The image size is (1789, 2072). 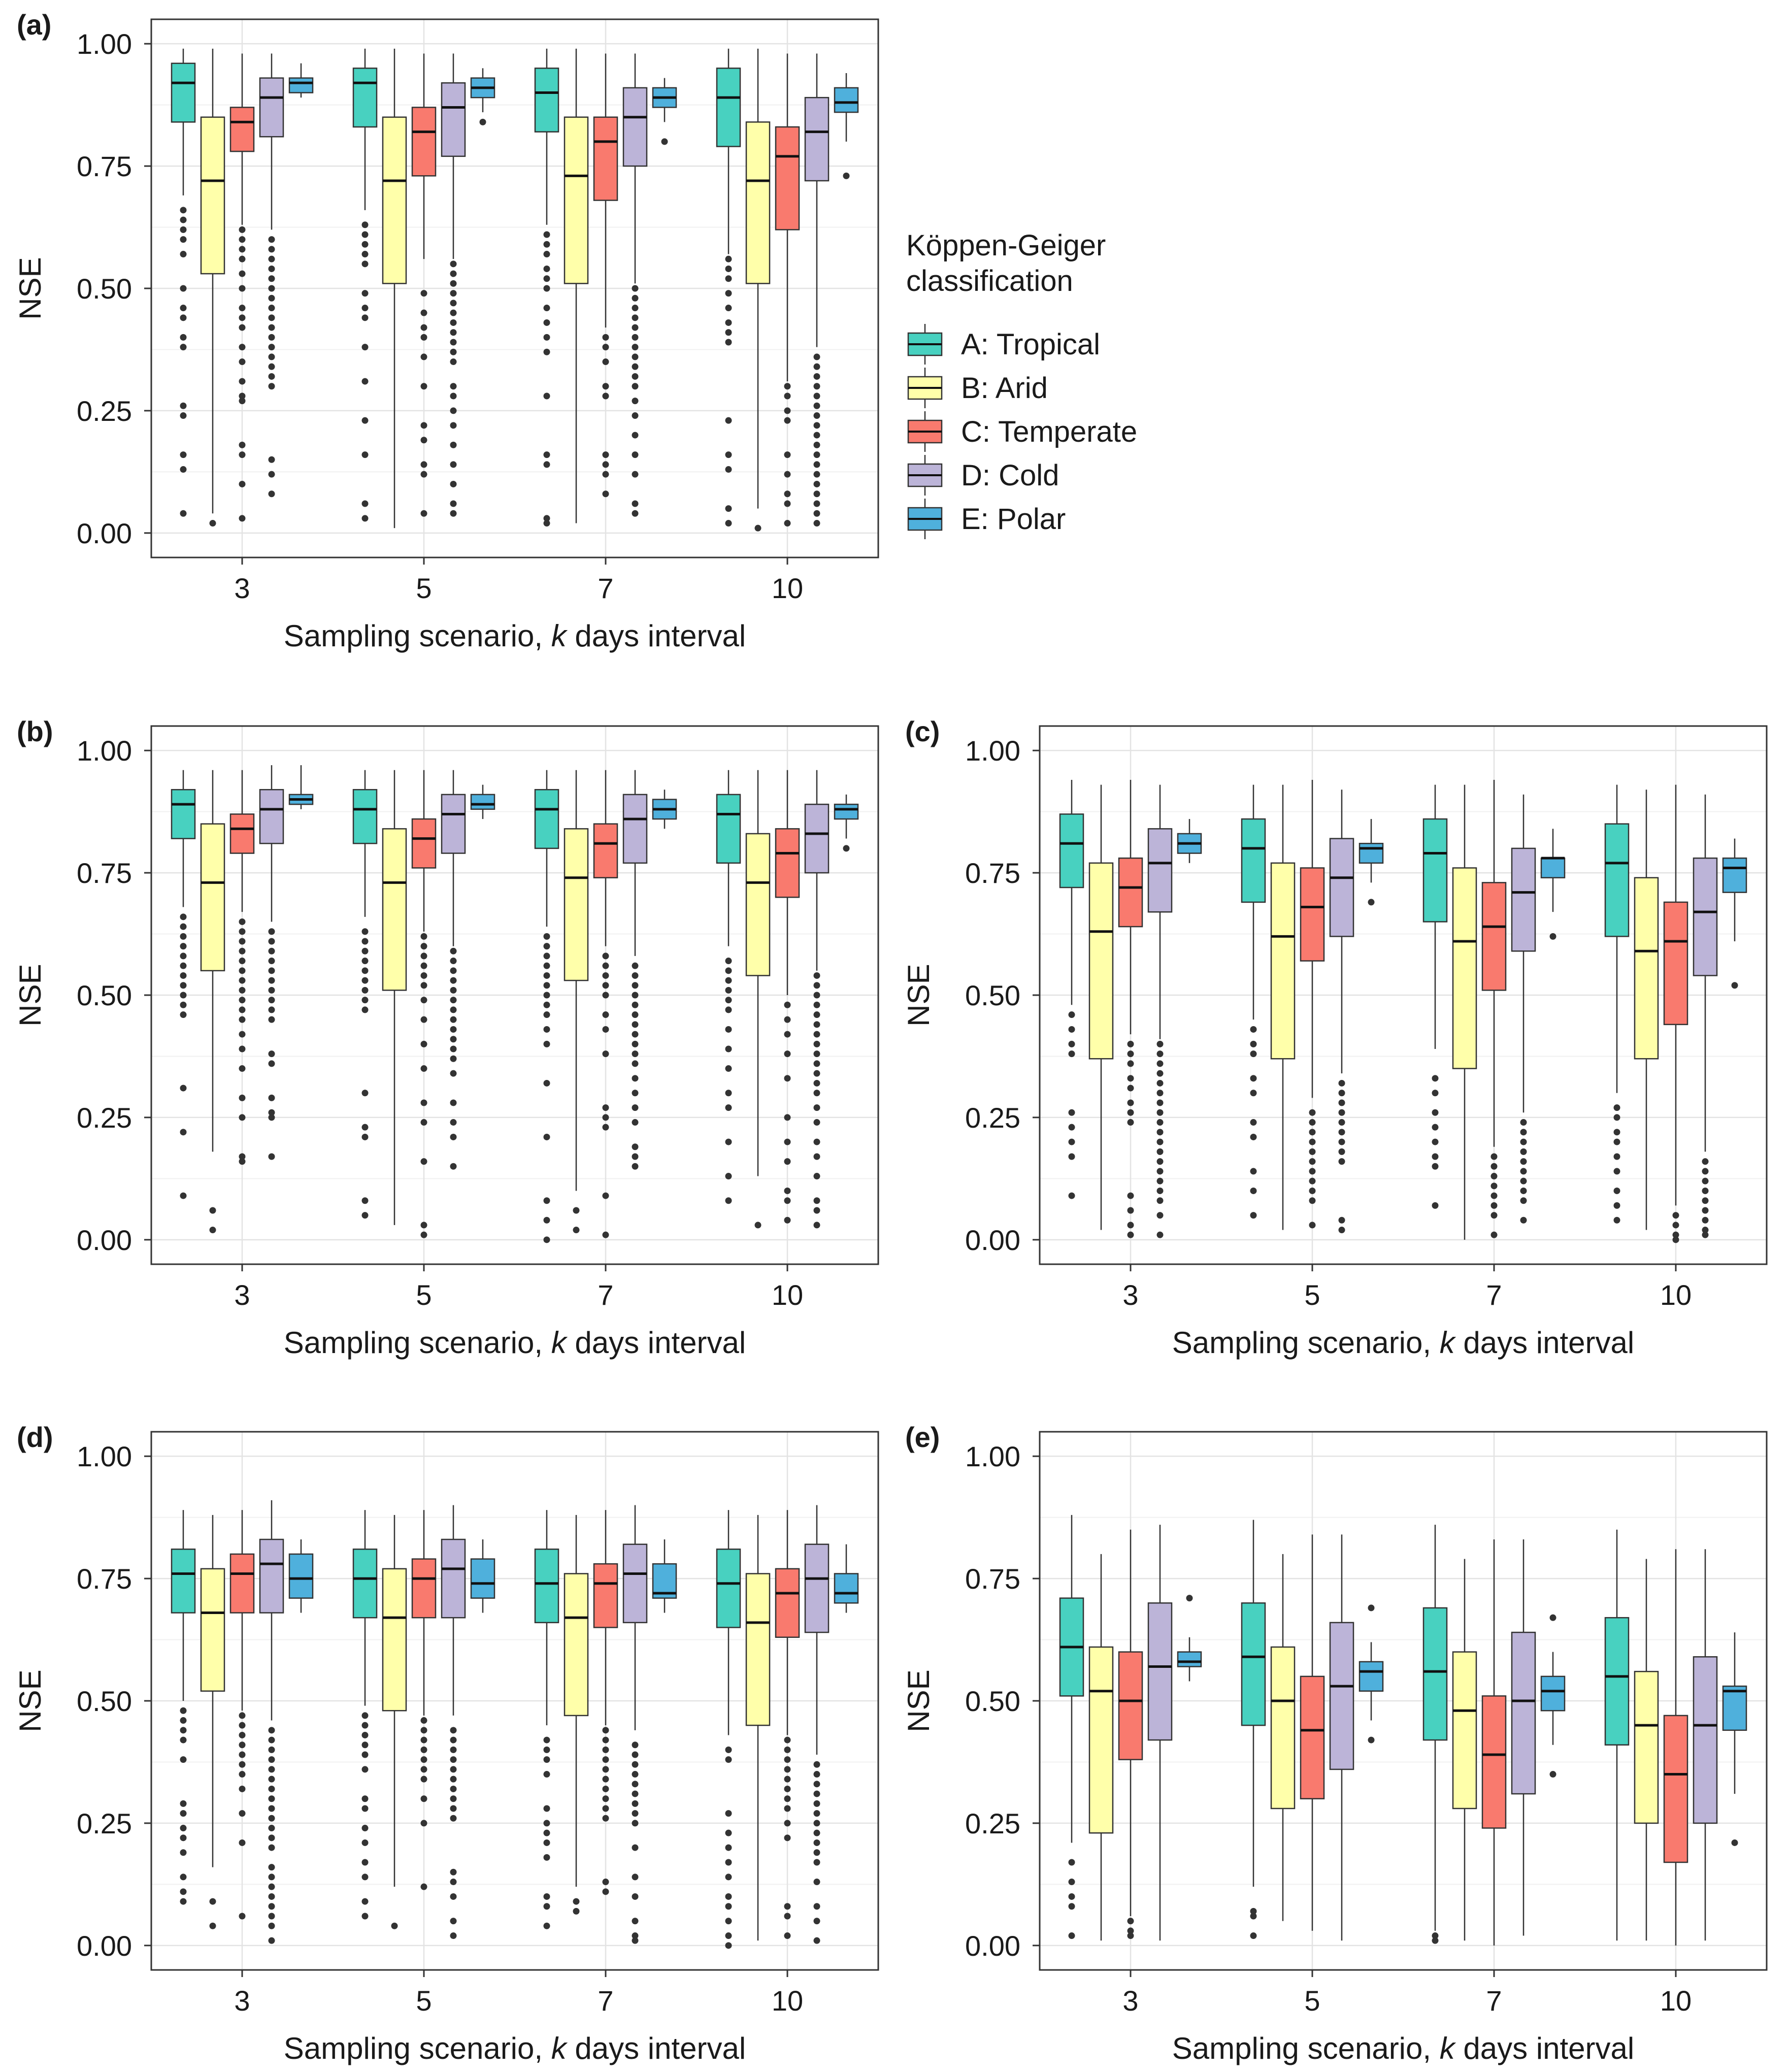 I want to click on box-e-k3, so click(x=301, y=80).